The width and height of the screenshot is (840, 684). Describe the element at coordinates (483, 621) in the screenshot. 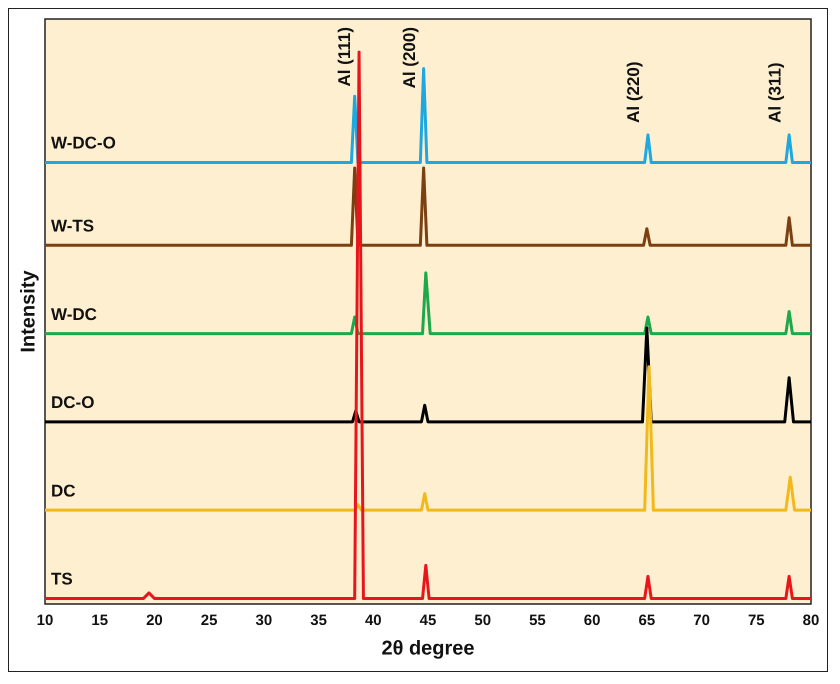

I see `x-tick-label: 50` at that location.